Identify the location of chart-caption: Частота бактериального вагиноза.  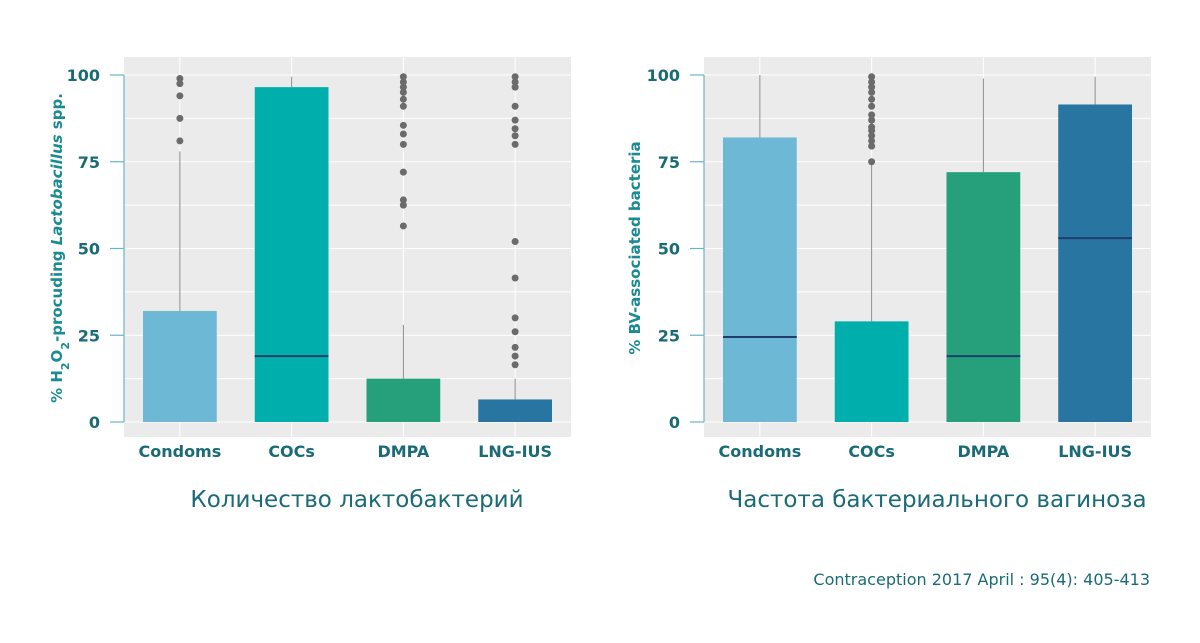
(936, 500).